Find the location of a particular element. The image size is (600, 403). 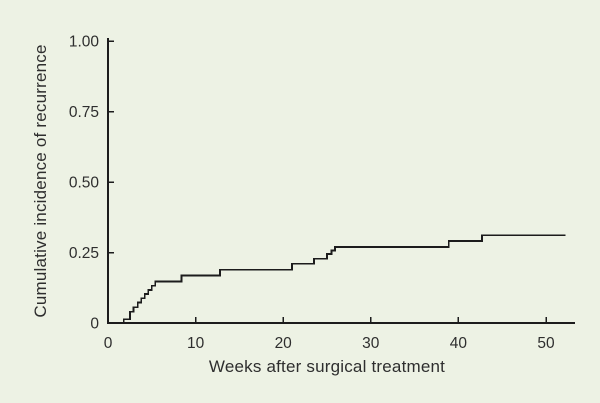

x-tick-label: 40 is located at coordinates (459, 343).